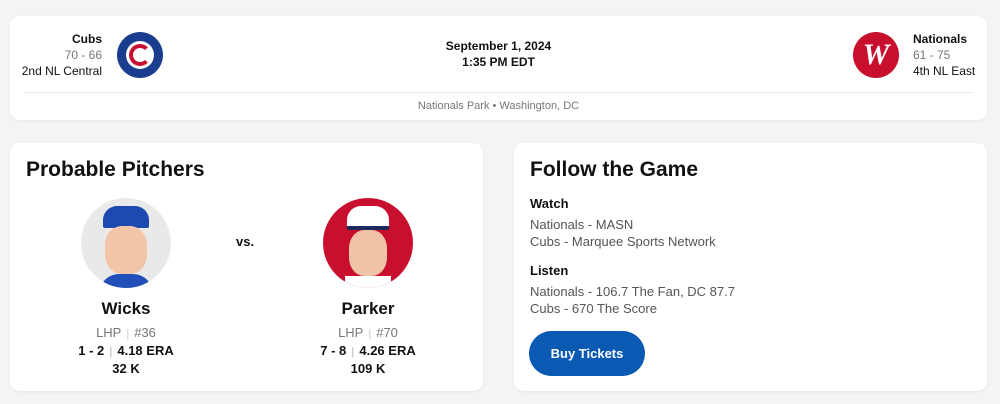 Image resolution: width=1000 pixels, height=404 pixels. Describe the element at coordinates (498, 92) in the screenshot. I see `divider` at that location.